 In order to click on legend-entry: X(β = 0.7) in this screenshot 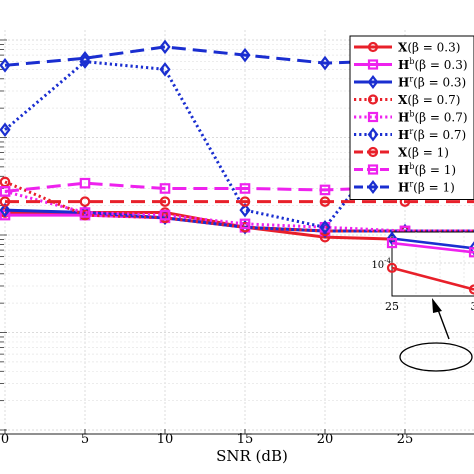, I will do `click(407, 100)`.